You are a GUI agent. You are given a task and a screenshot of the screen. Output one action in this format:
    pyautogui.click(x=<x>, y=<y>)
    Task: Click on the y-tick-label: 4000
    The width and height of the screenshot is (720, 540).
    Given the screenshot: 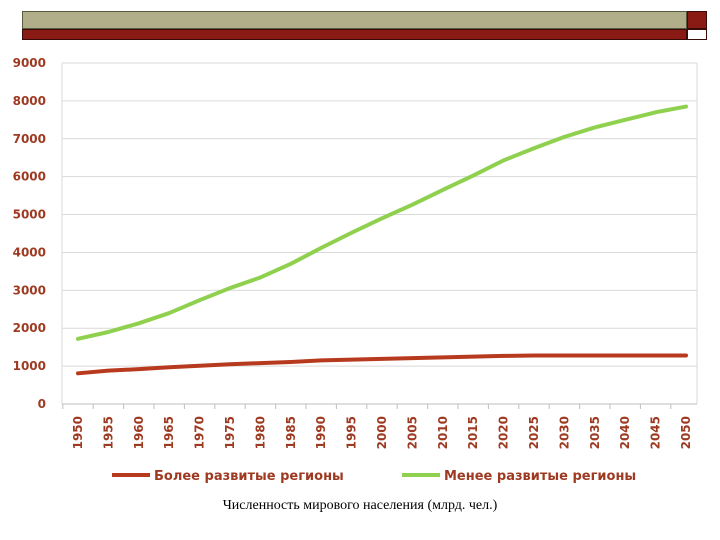 What is the action you would take?
    pyautogui.click(x=29, y=252)
    